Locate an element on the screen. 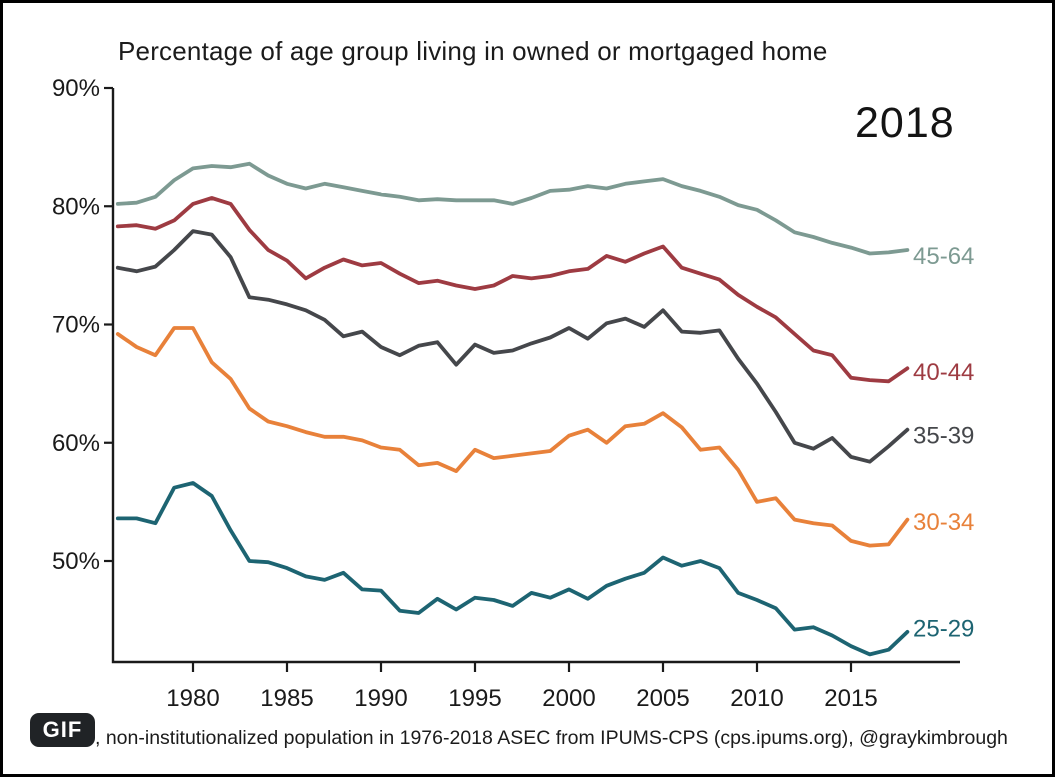 This screenshot has width=1055, height=777. y-axis-tick-label: 50% is located at coordinates (76, 561).